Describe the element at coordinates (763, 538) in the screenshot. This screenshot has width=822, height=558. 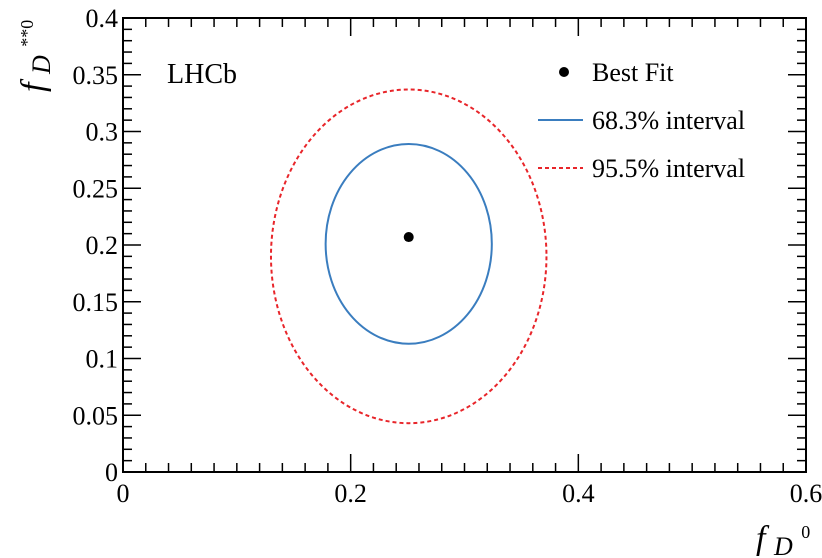
I see `x-axis-title-main: f` at that location.